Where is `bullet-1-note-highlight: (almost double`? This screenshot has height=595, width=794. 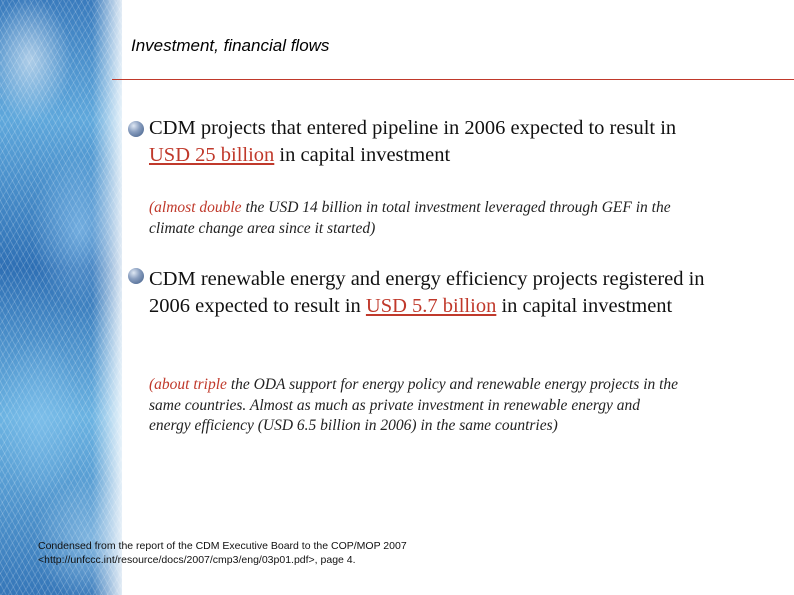 bullet-1-note-highlight: (almost double is located at coordinates (195, 207).